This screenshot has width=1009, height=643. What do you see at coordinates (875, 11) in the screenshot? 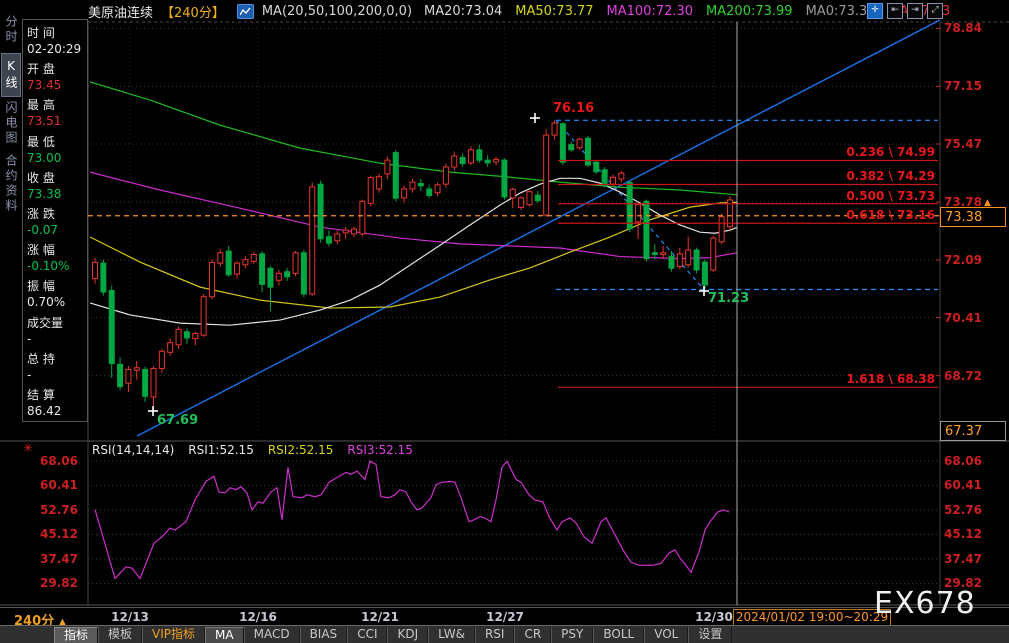
I see `crosshair-tool-icon: ✛` at bounding box center [875, 11].